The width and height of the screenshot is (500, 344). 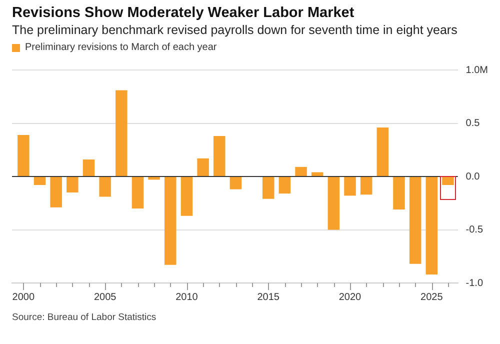 What do you see at coordinates (475, 283) in the screenshot?
I see `y-tick-label: -1.0` at bounding box center [475, 283].